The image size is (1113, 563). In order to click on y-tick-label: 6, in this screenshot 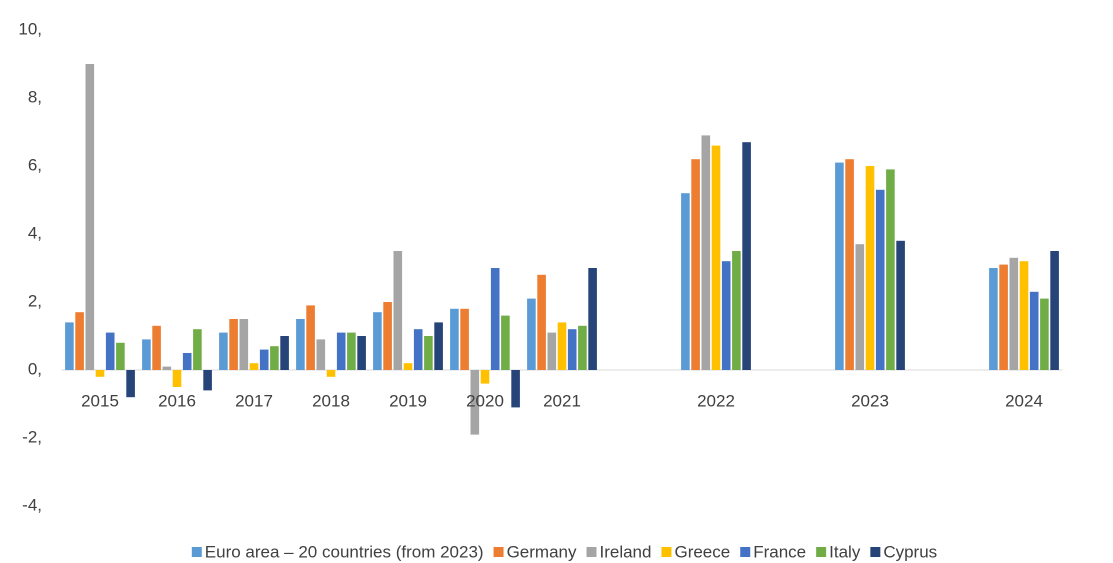, I will do `click(35, 164)`.